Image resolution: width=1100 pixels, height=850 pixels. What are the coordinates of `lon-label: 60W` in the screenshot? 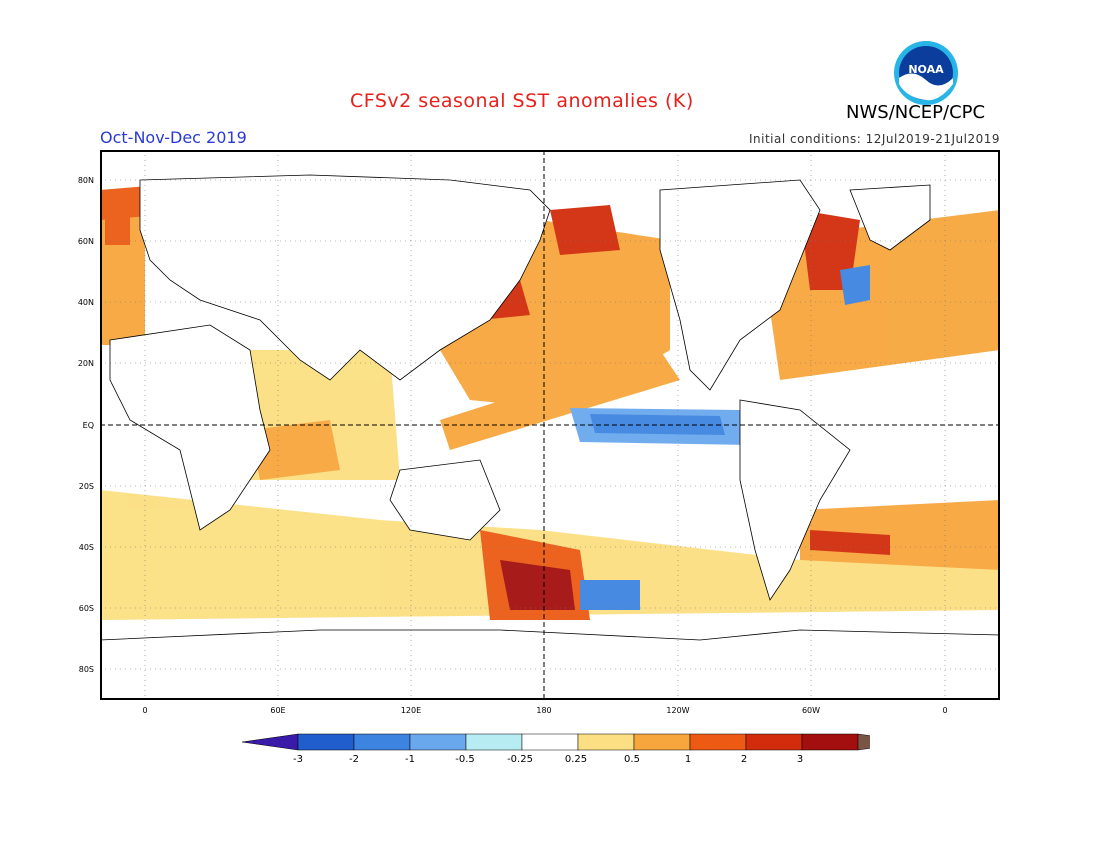 It's located at (811, 710).